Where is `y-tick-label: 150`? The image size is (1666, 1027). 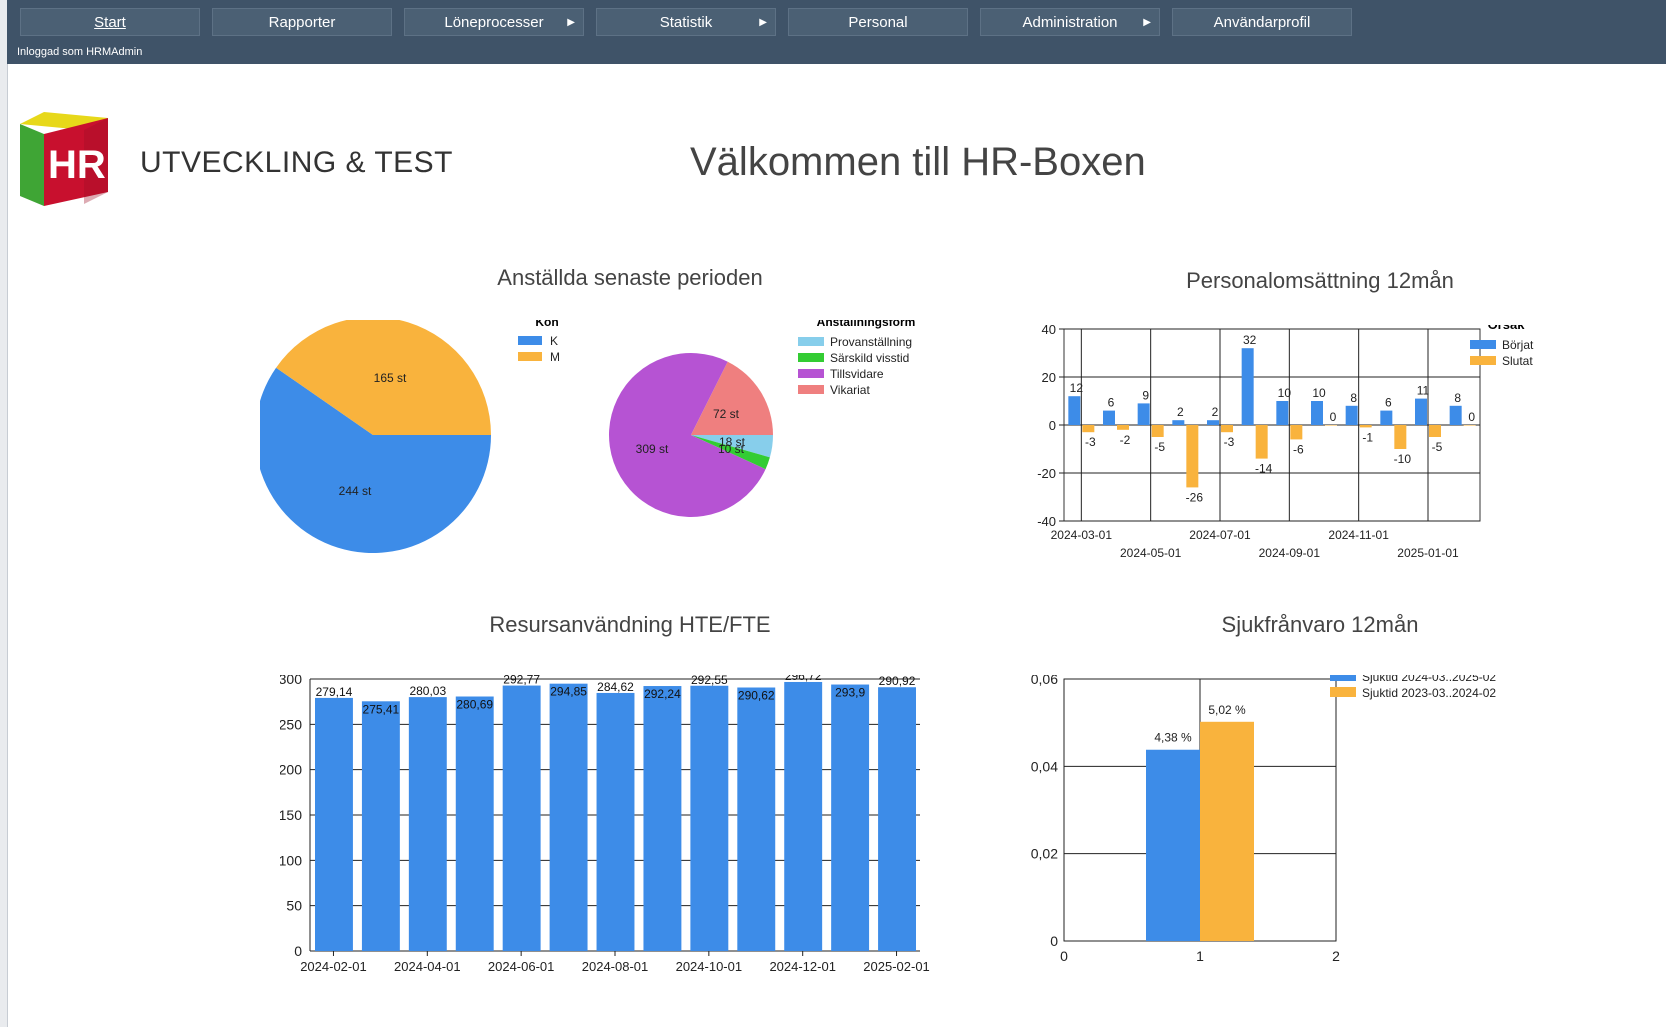
y-tick-label: 150 is located at coordinates (291, 815).